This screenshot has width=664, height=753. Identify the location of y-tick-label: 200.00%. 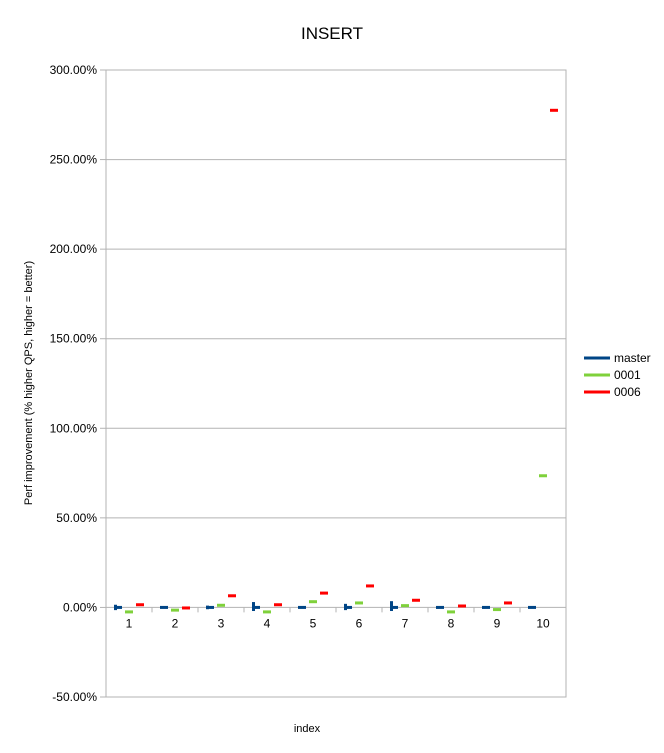
(74, 249).